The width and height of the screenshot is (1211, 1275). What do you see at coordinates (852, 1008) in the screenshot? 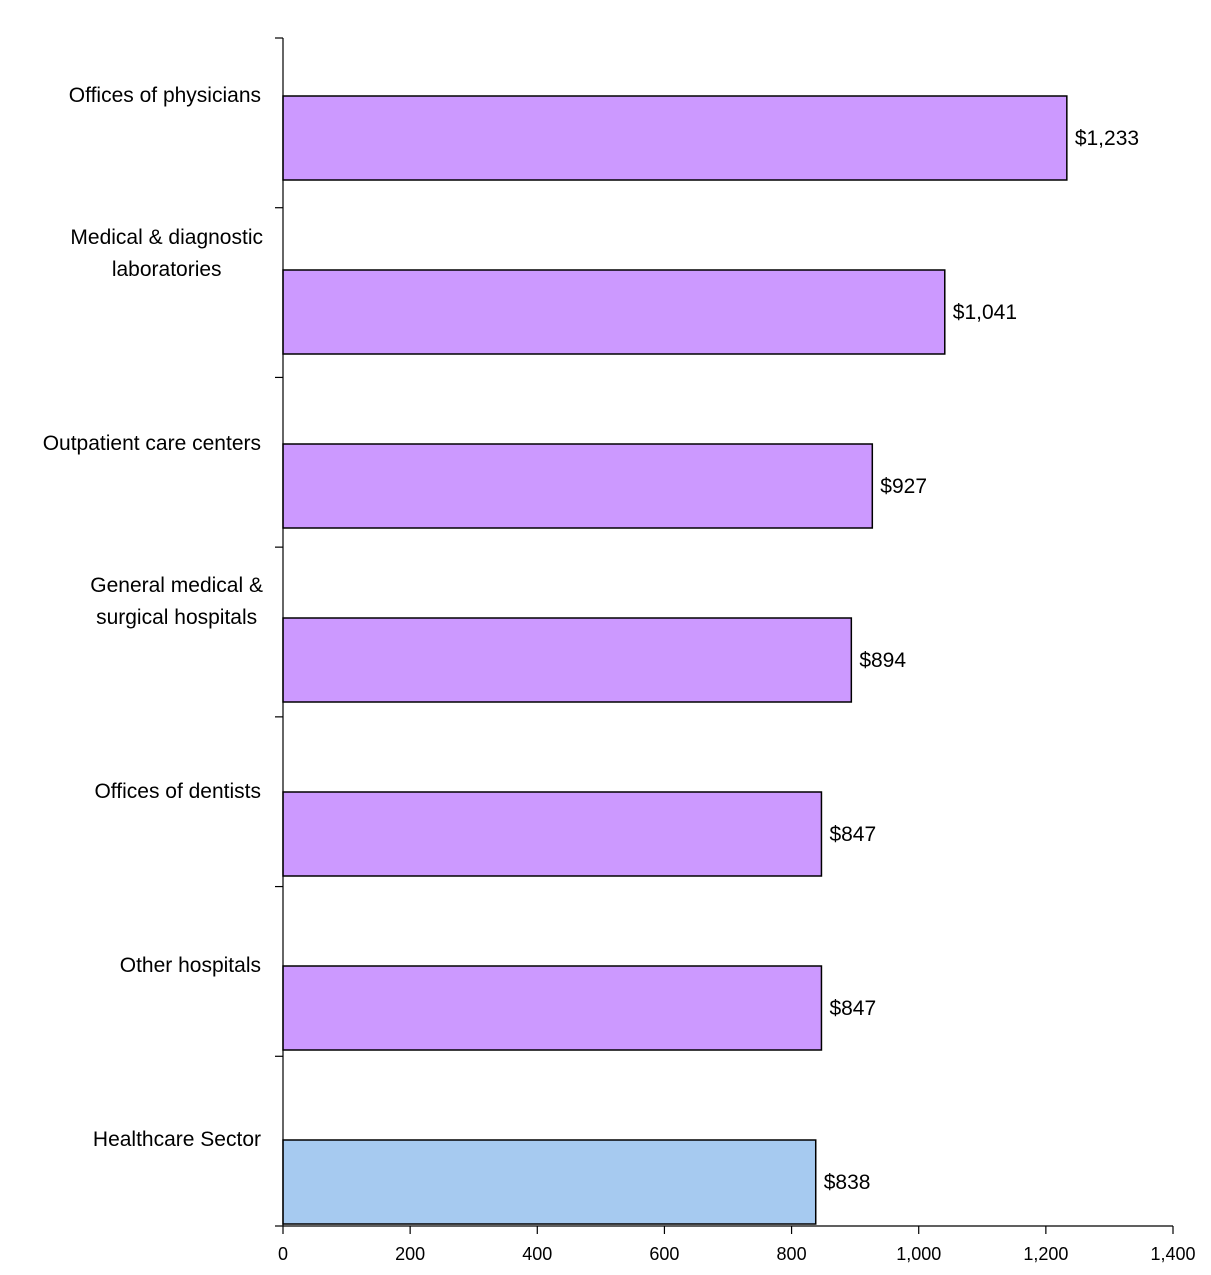
I see `value-label-5: $847` at bounding box center [852, 1008].